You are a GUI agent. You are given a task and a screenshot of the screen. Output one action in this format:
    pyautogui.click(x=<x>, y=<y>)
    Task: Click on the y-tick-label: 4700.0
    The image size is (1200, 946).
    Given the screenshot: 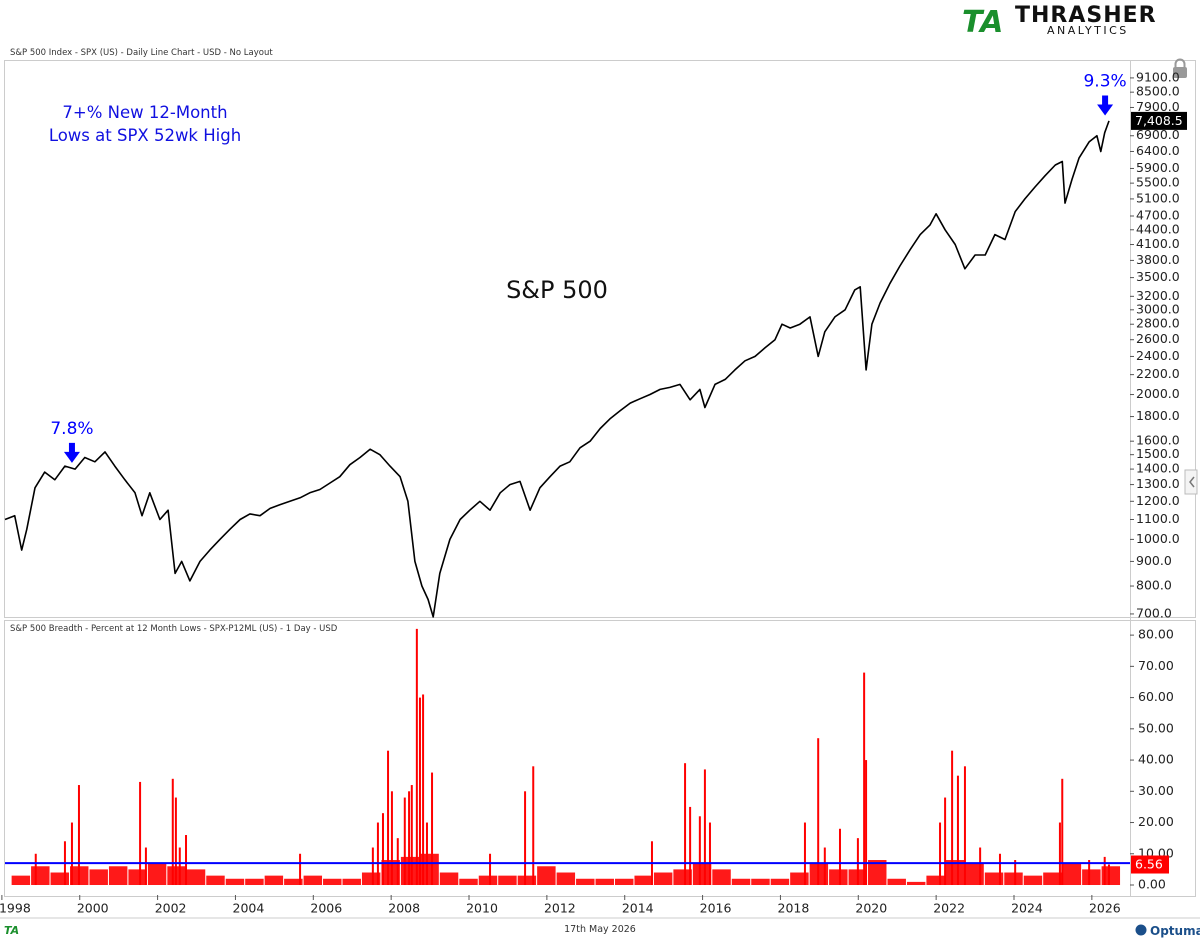 What is the action you would take?
    pyautogui.click(x=1158, y=214)
    